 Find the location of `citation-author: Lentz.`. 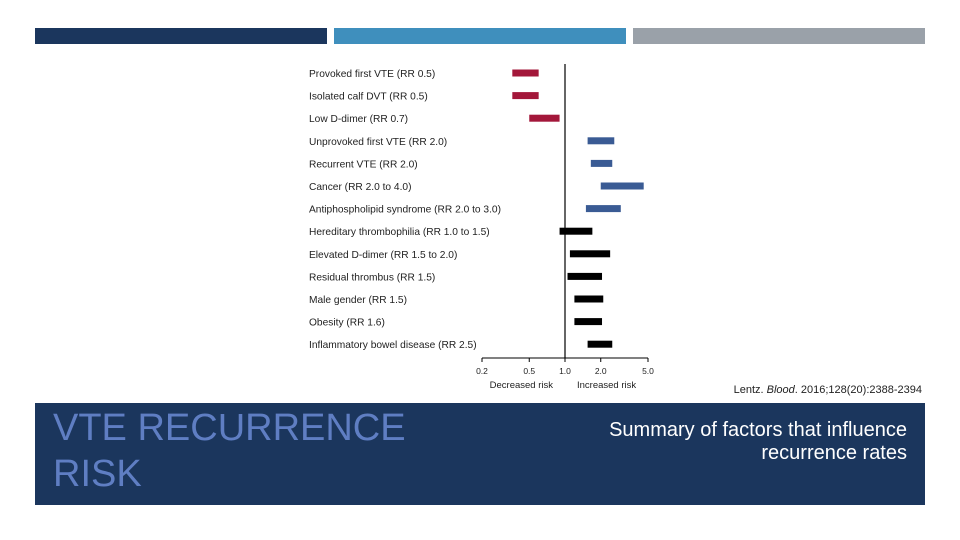

citation-author: Lentz. is located at coordinates (748, 390).